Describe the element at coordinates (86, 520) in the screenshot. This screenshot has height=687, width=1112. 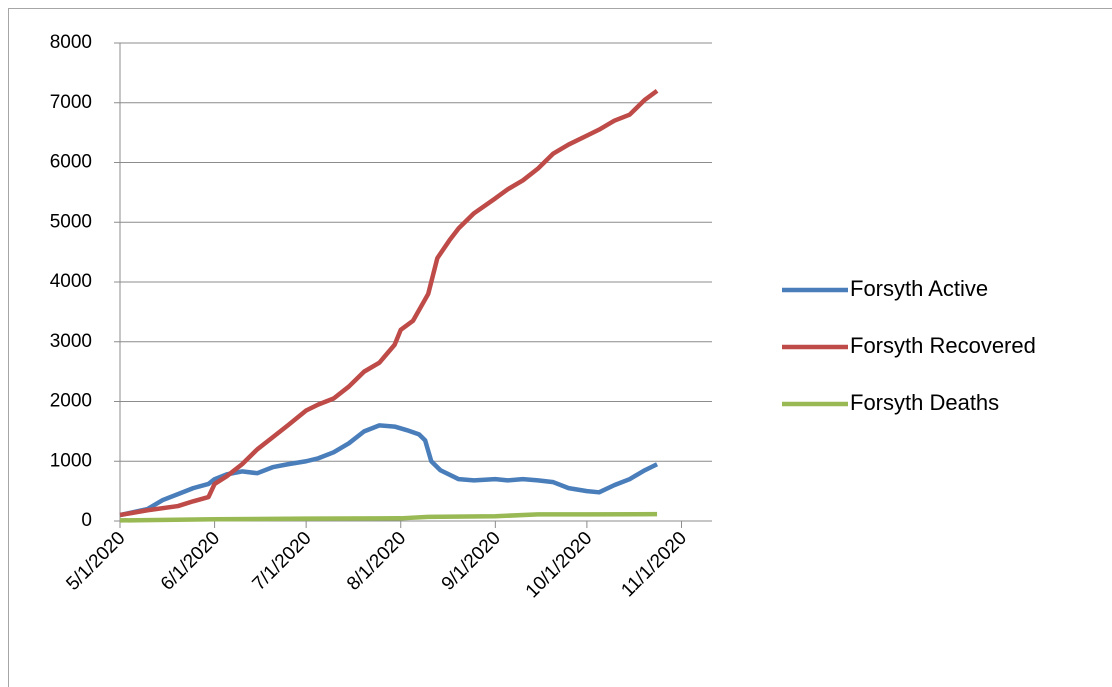
I see `y-tick-label: 0` at that location.